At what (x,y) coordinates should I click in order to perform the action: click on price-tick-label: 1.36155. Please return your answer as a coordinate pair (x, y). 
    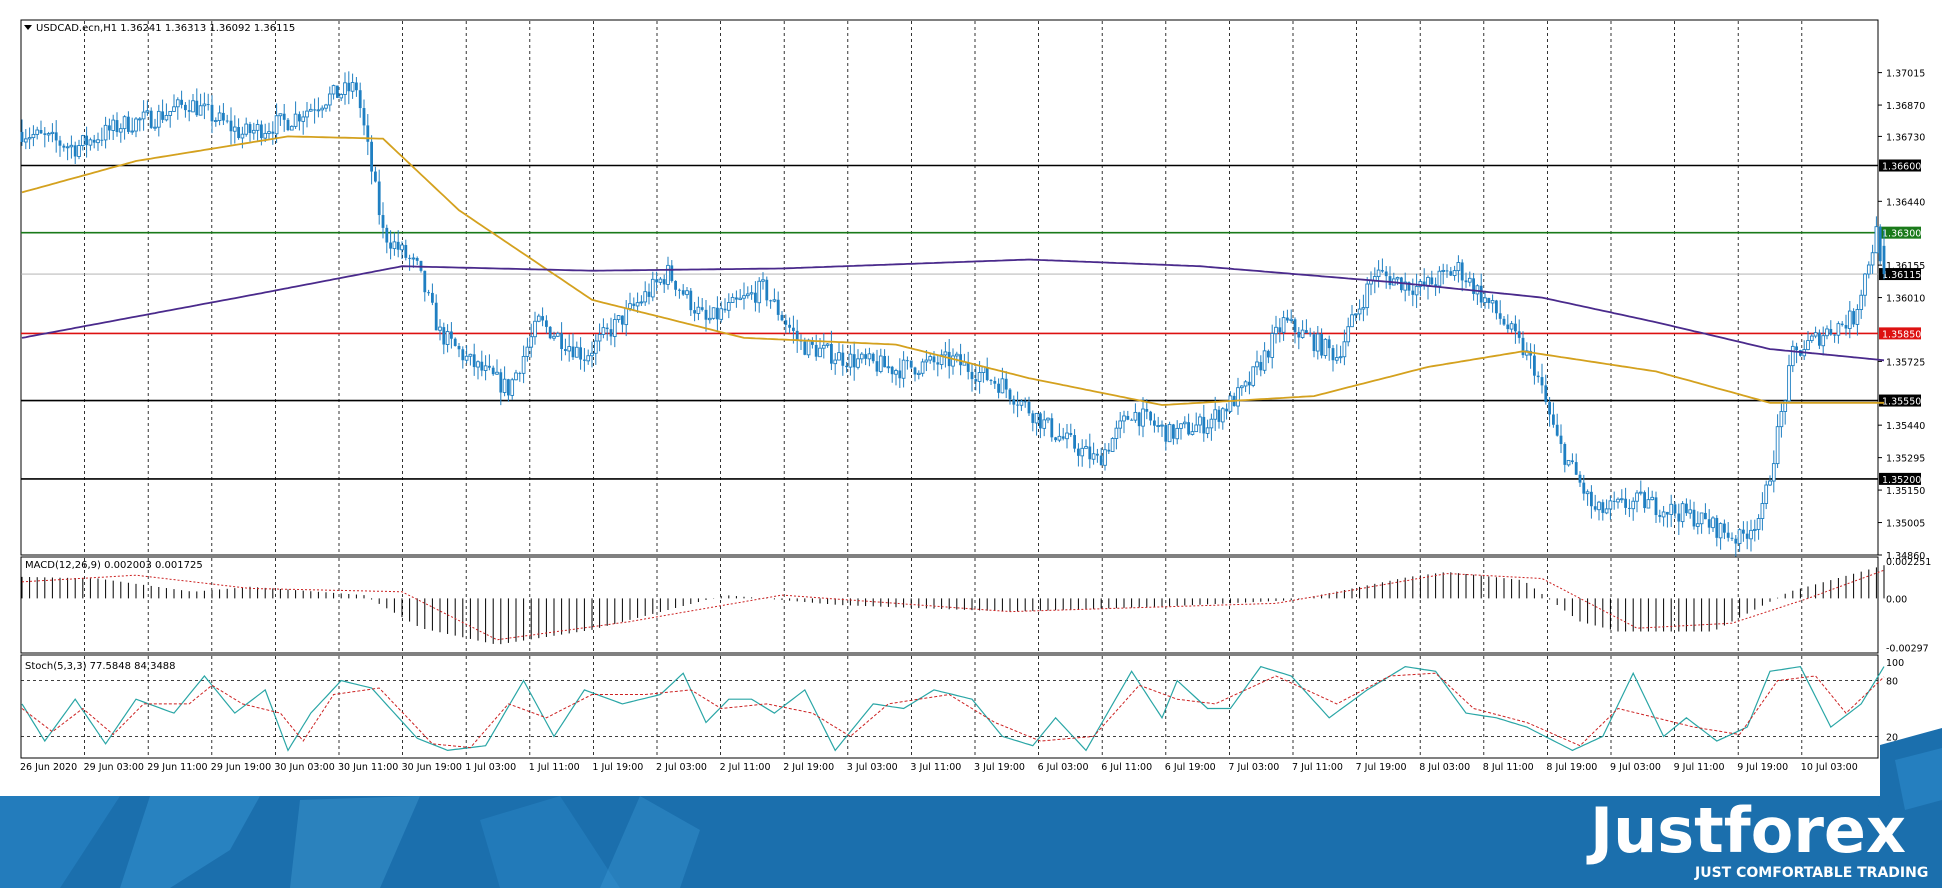
    Looking at the image, I should click on (1905, 266).